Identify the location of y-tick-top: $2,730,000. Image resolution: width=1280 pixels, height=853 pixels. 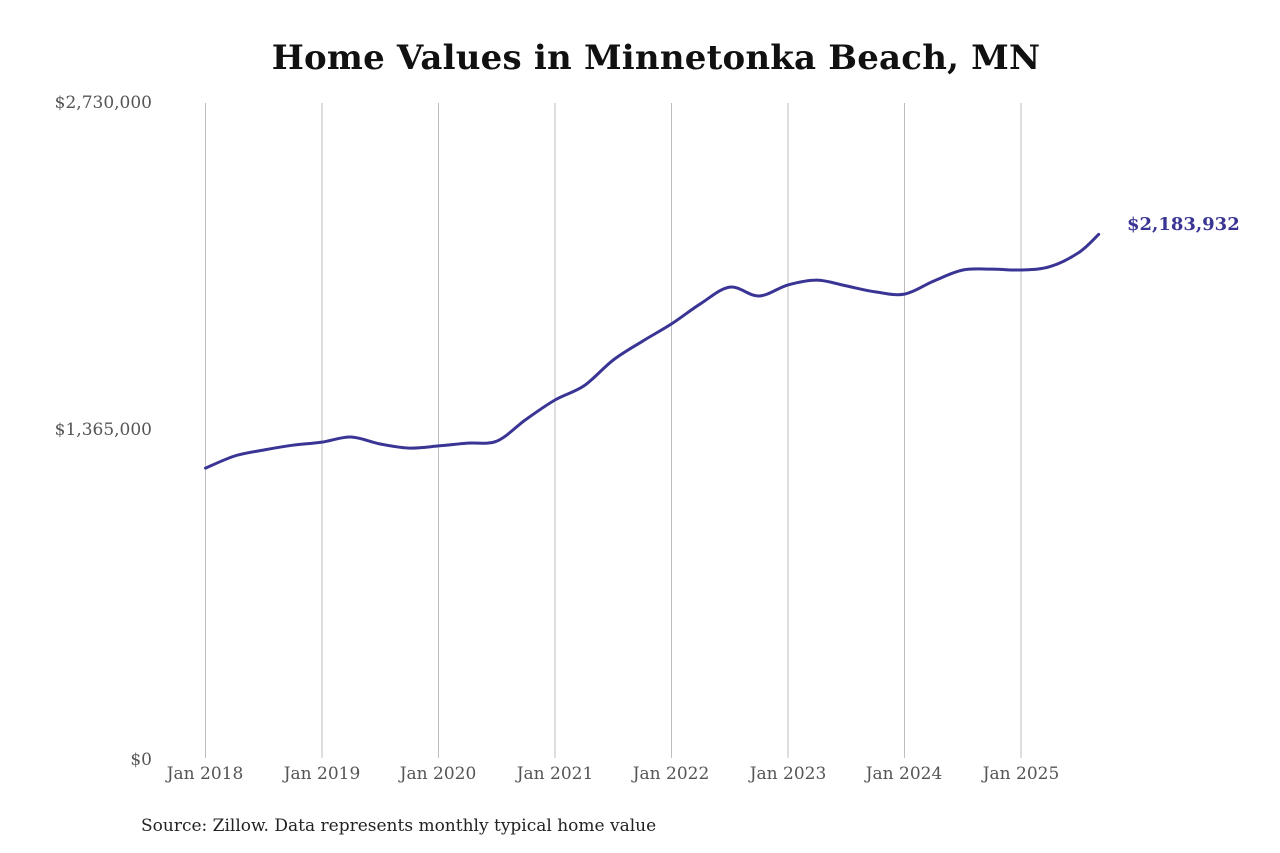
(103, 103).